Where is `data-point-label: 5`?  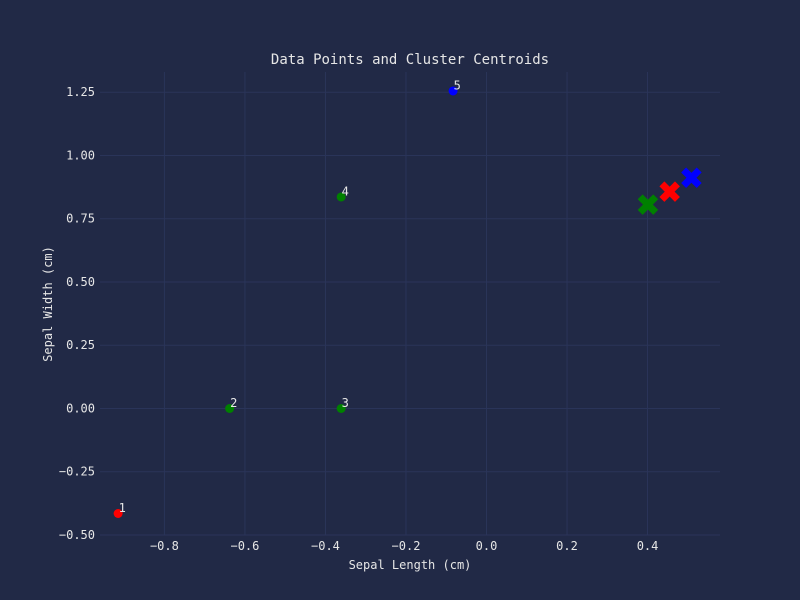 data-point-label: 5 is located at coordinates (457, 85).